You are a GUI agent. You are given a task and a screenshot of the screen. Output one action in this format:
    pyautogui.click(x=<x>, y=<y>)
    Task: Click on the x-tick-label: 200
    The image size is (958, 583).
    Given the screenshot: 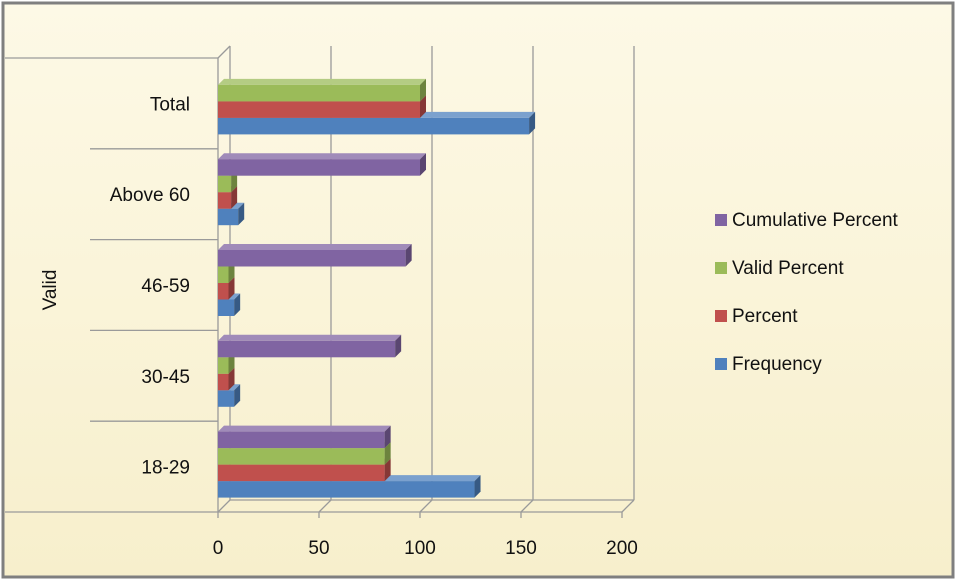 What is the action you would take?
    pyautogui.click(x=622, y=548)
    